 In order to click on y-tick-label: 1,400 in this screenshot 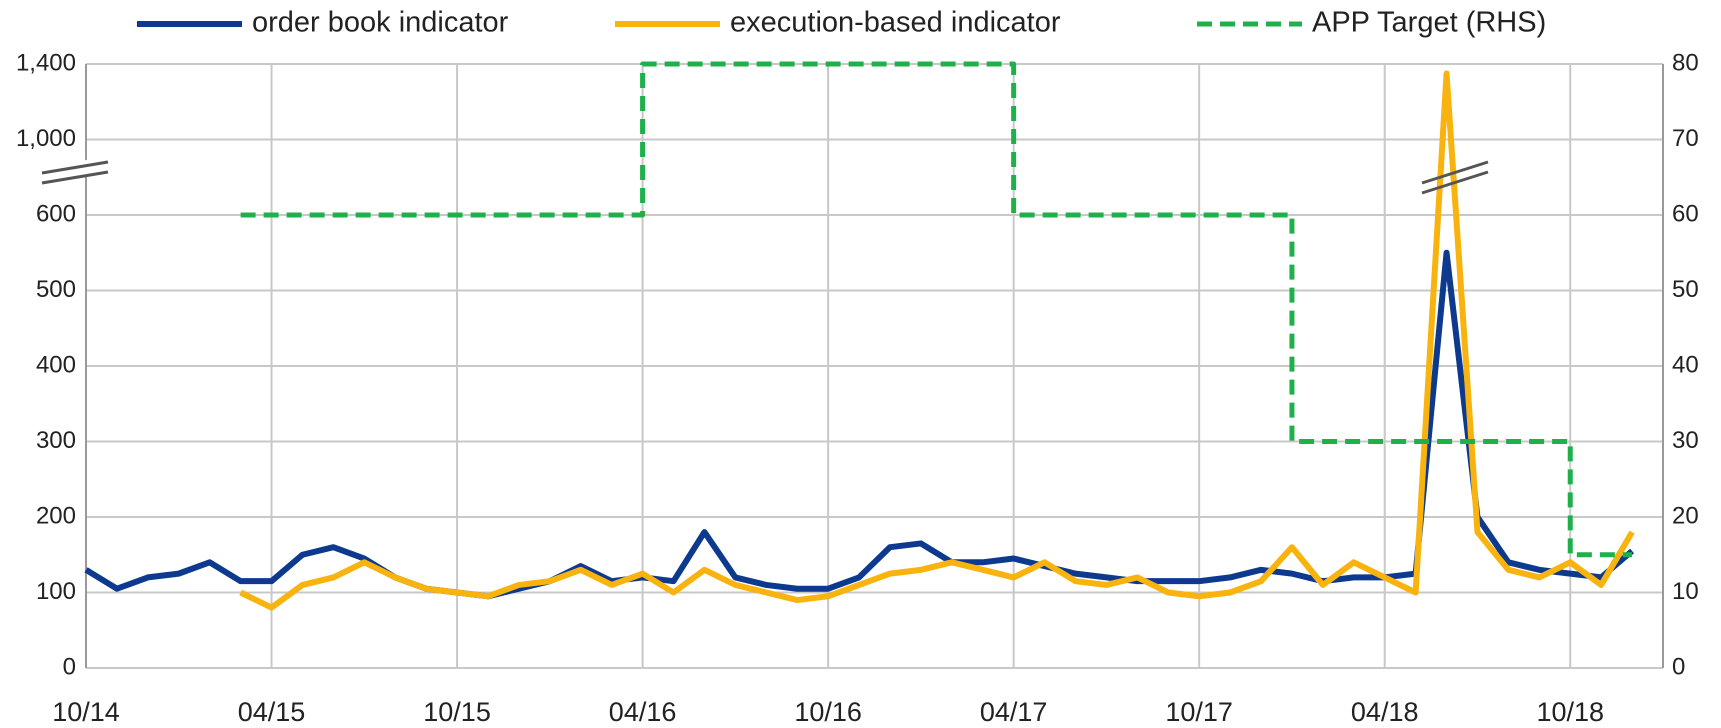, I will do `click(46, 62)`.